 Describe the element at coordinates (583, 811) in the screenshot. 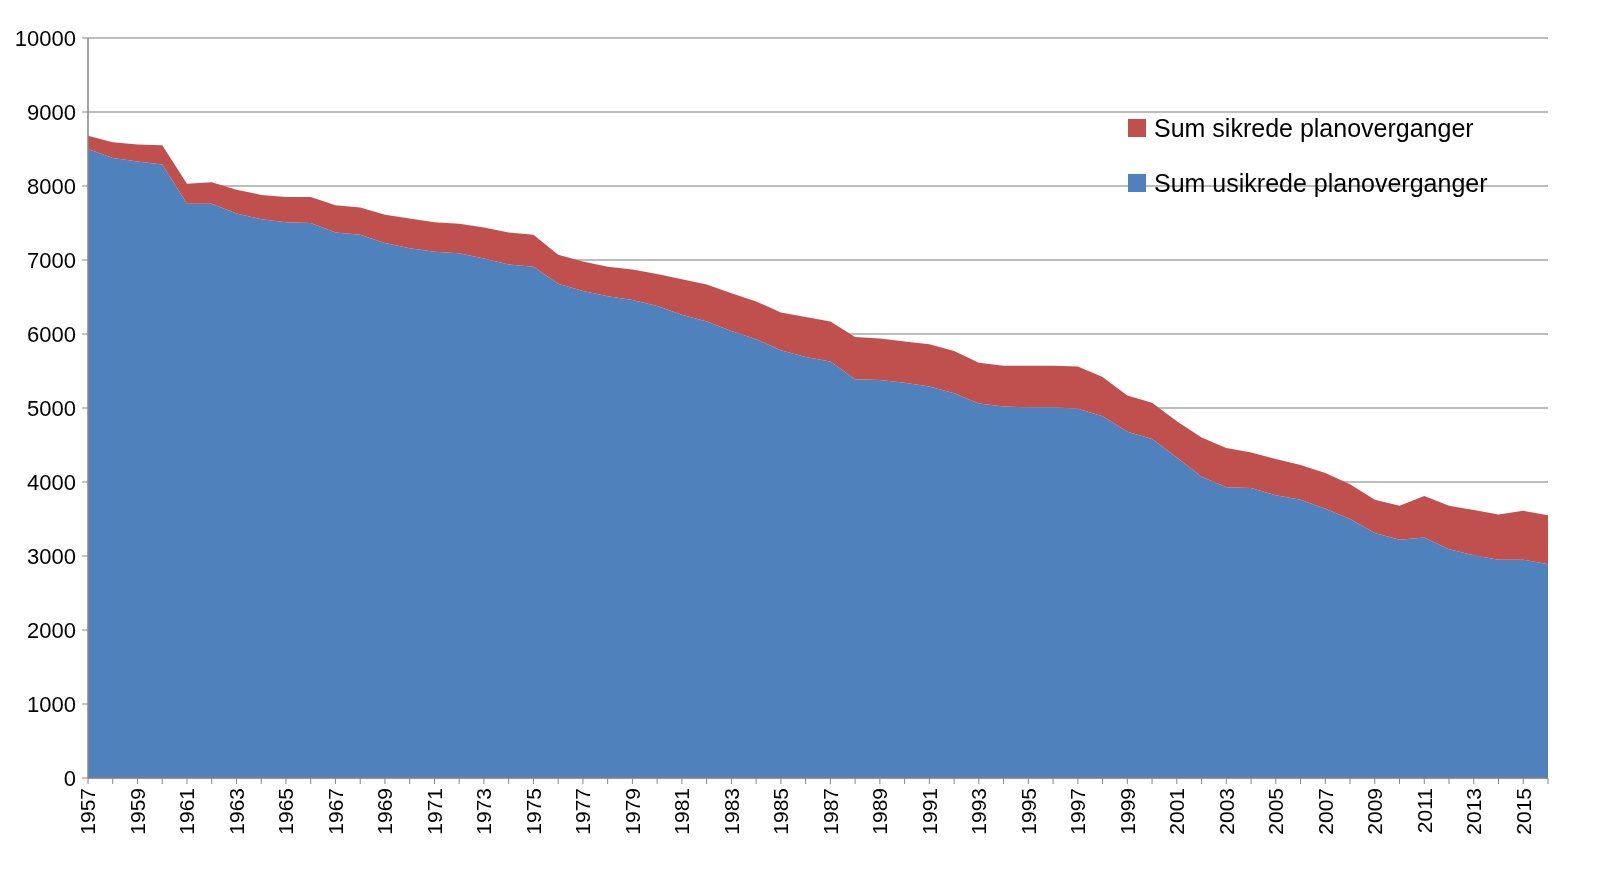

I see `x-tick-label: 1977` at that location.